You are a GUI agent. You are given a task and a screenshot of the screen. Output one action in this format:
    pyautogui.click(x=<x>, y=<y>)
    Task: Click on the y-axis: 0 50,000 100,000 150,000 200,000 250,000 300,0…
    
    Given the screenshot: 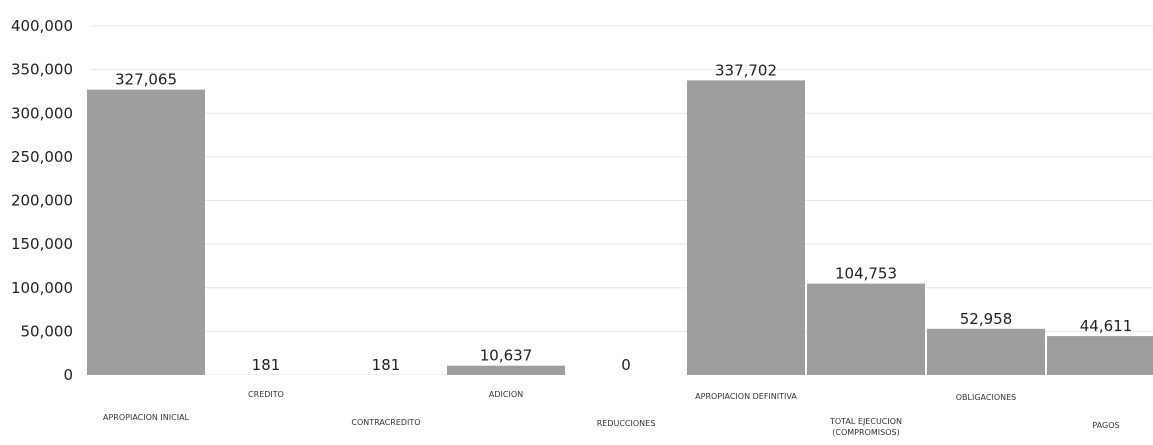 What is the action you would take?
    pyautogui.click(x=42, y=200)
    